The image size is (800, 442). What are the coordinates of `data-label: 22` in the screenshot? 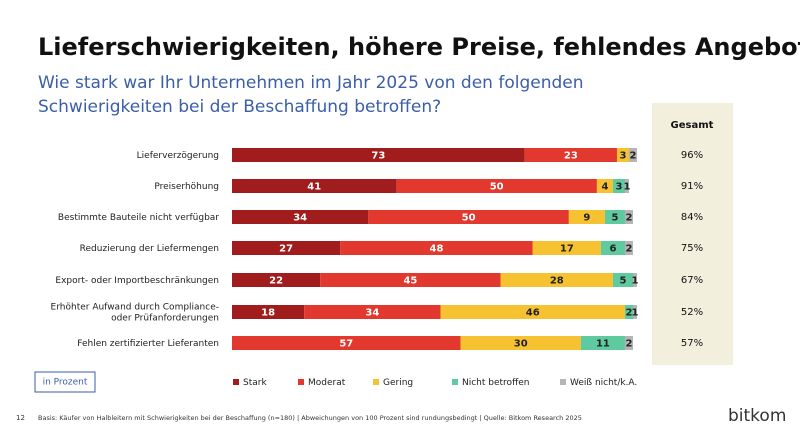 It's located at (276, 281).